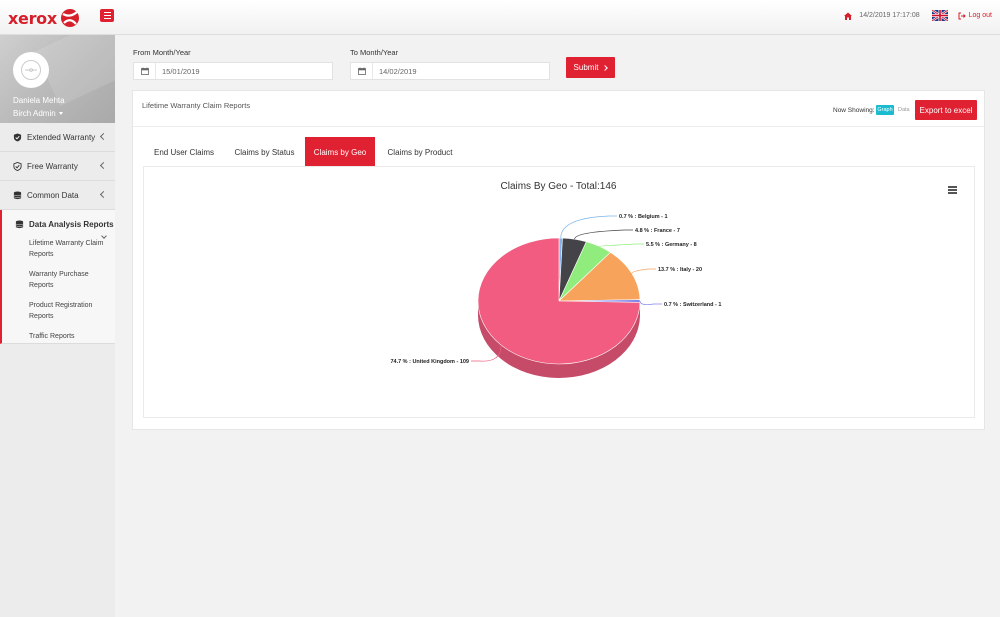  Describe the element at coordinates (605, 67) in the screenshot. I see `chevron-right-icon` at that location.